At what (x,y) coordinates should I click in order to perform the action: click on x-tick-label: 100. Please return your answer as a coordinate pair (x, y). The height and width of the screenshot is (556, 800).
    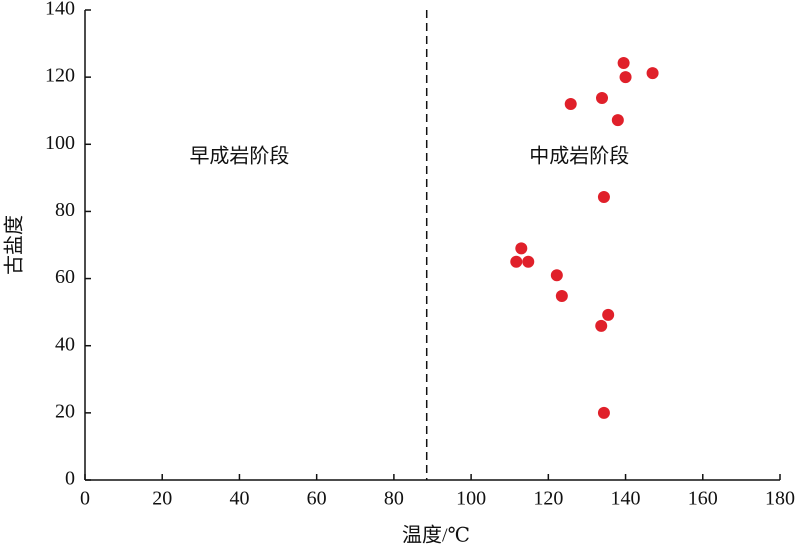
    Looking at the image, I should click on (471, 499).